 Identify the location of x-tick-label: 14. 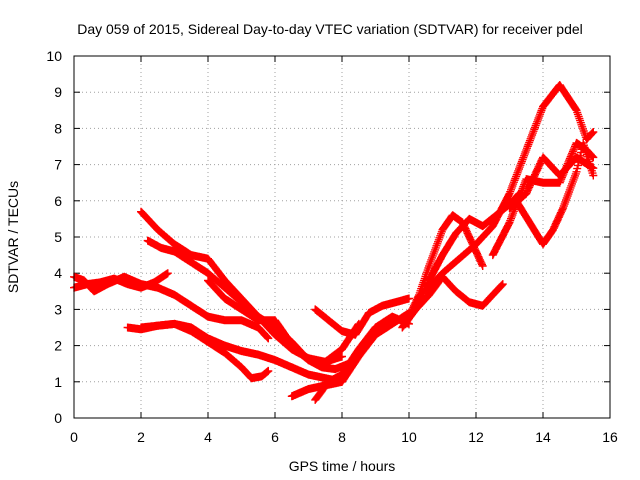
(543, 437).